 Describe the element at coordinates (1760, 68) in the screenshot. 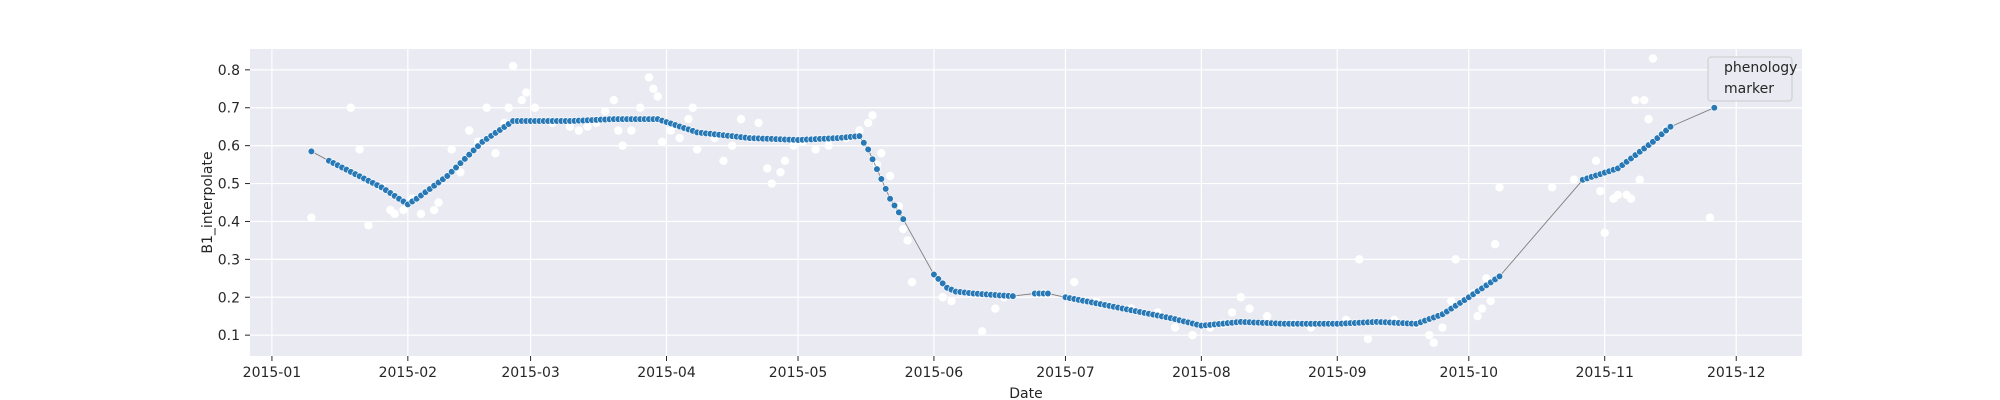

I see `legend-entry-phenology: phenology` at that location.